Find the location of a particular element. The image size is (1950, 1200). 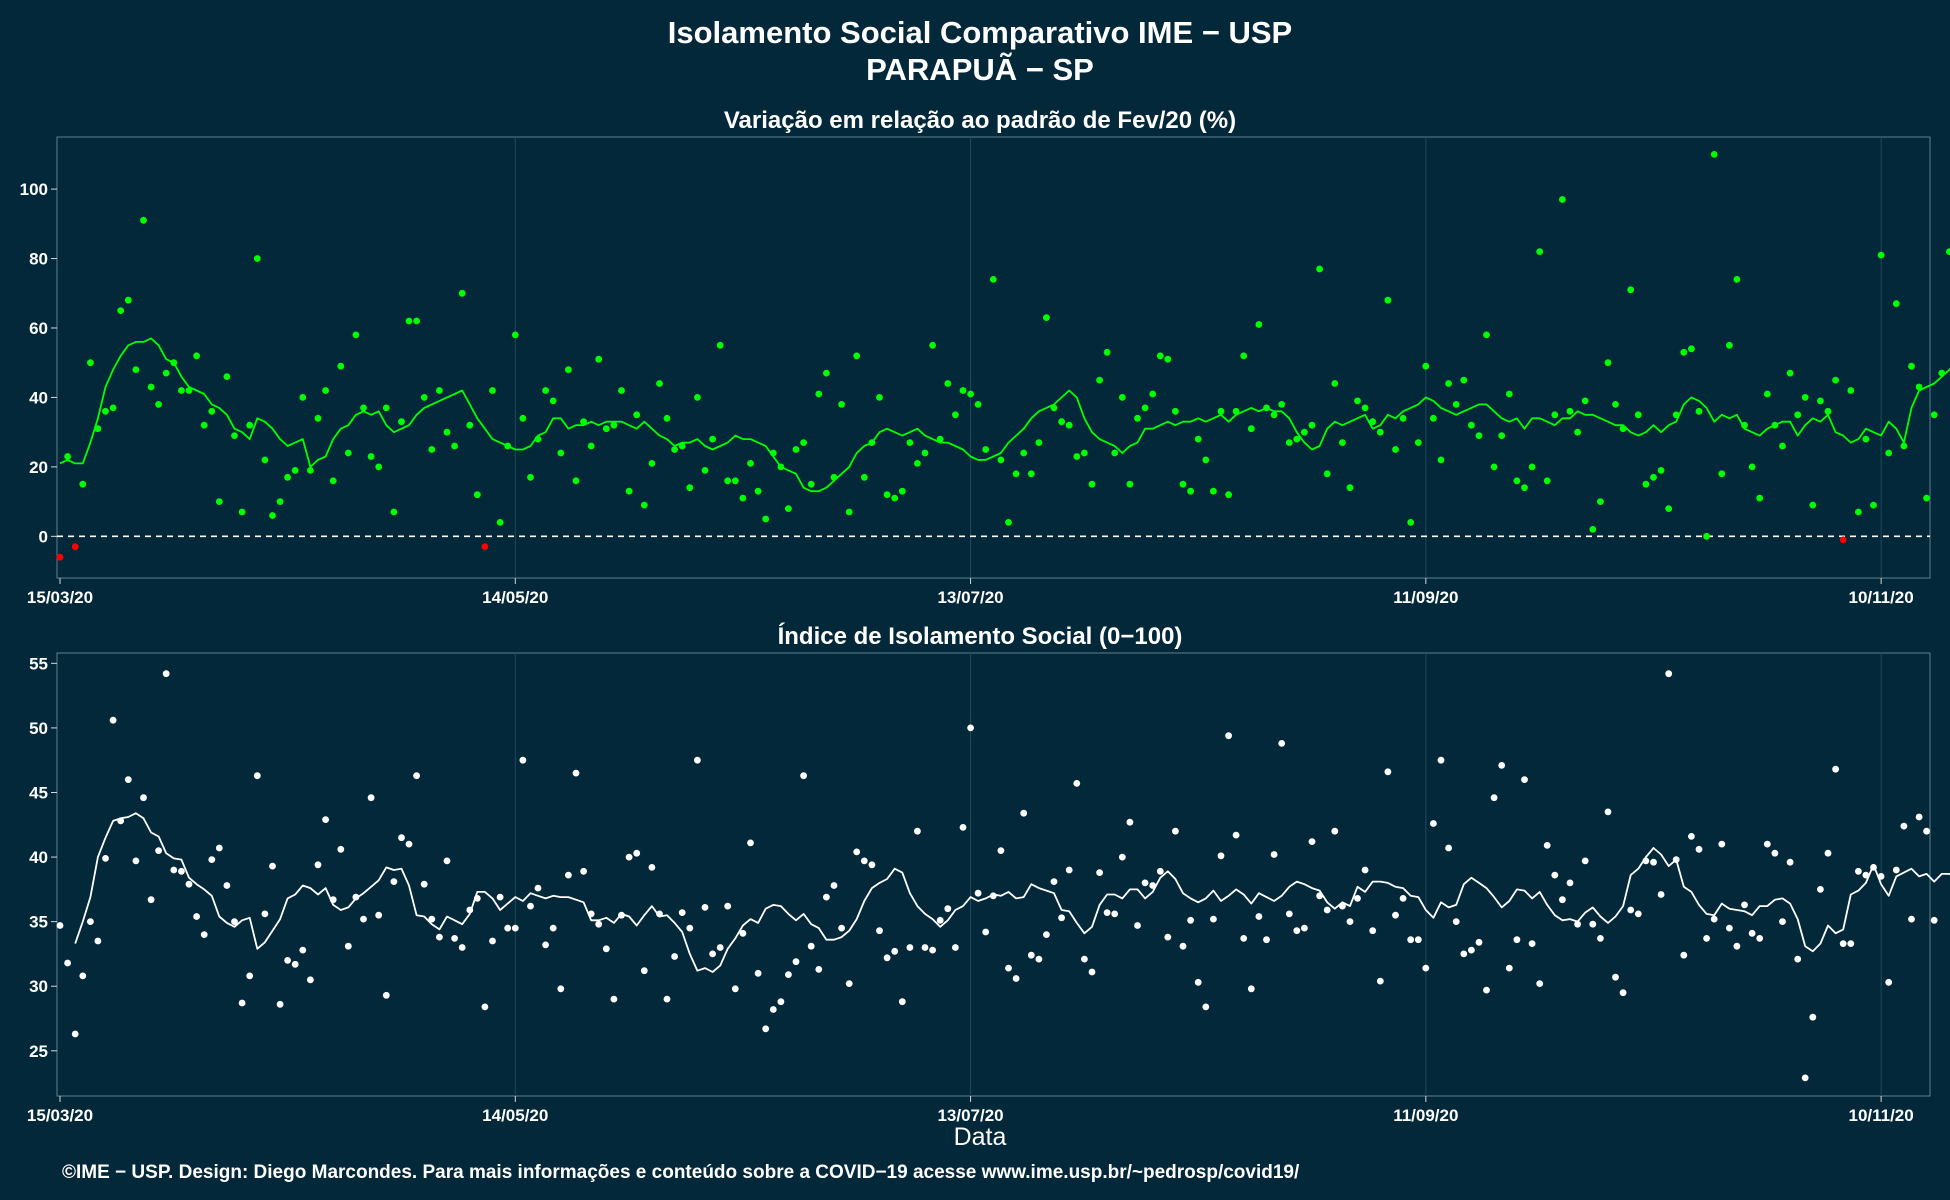

y-tick-label: 20 is located at coordinates (38, 467).